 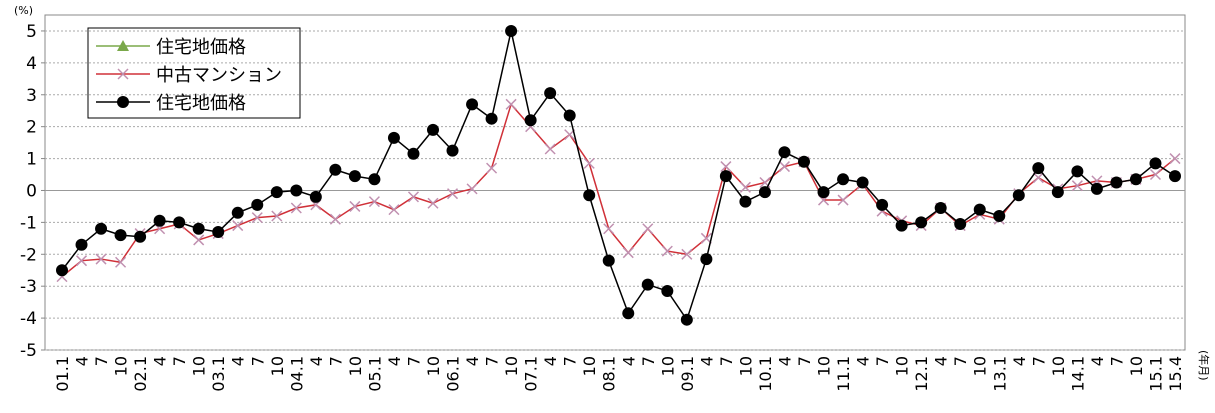 What do you see at coordinates (123, 45) in the screenshot?
I see `legend-marker` at bounding box center [123, 45].